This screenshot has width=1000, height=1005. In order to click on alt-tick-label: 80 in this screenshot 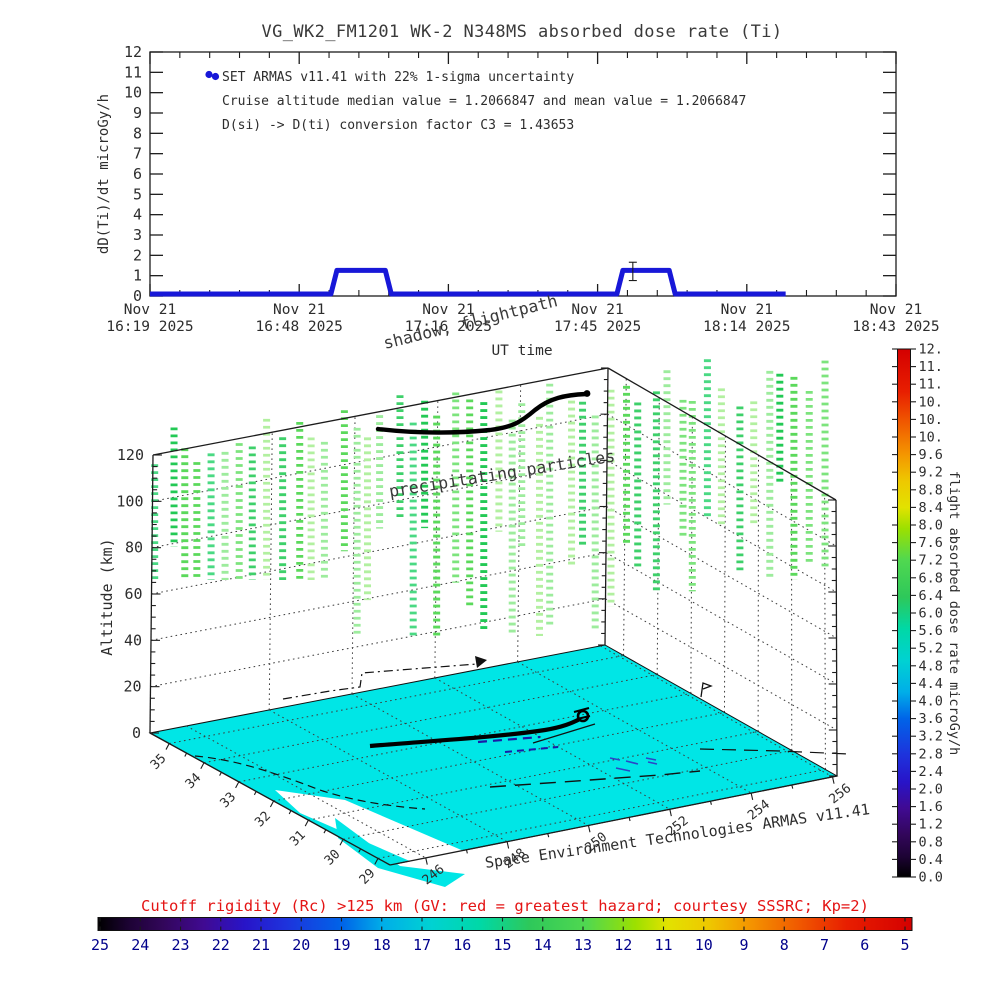, I will do `click(134, 548)`.